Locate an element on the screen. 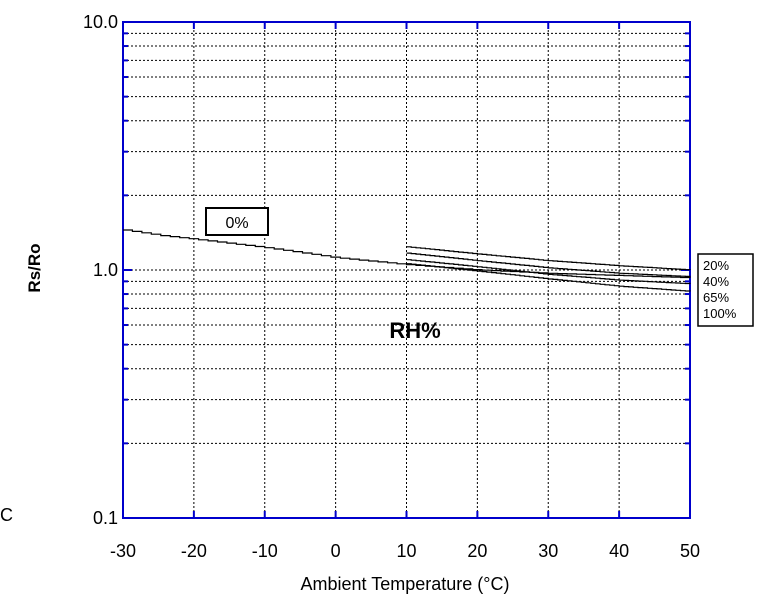 This screenshot has width=762, height=600. x-tick-label: 10 is located at coordinates (406, 551).